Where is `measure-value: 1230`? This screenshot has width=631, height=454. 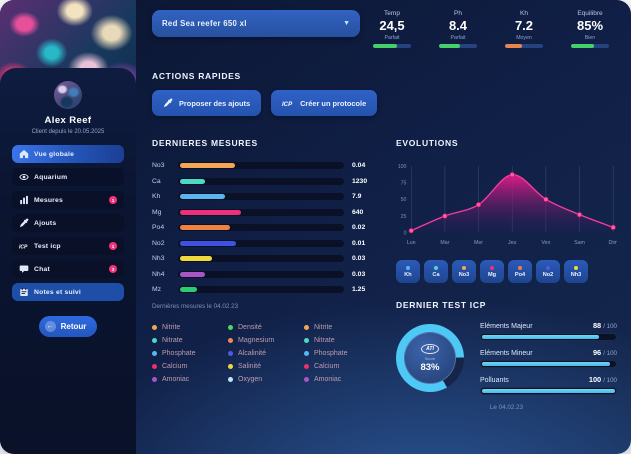
measure-value: 1230 is located at coordinates (360, 181).